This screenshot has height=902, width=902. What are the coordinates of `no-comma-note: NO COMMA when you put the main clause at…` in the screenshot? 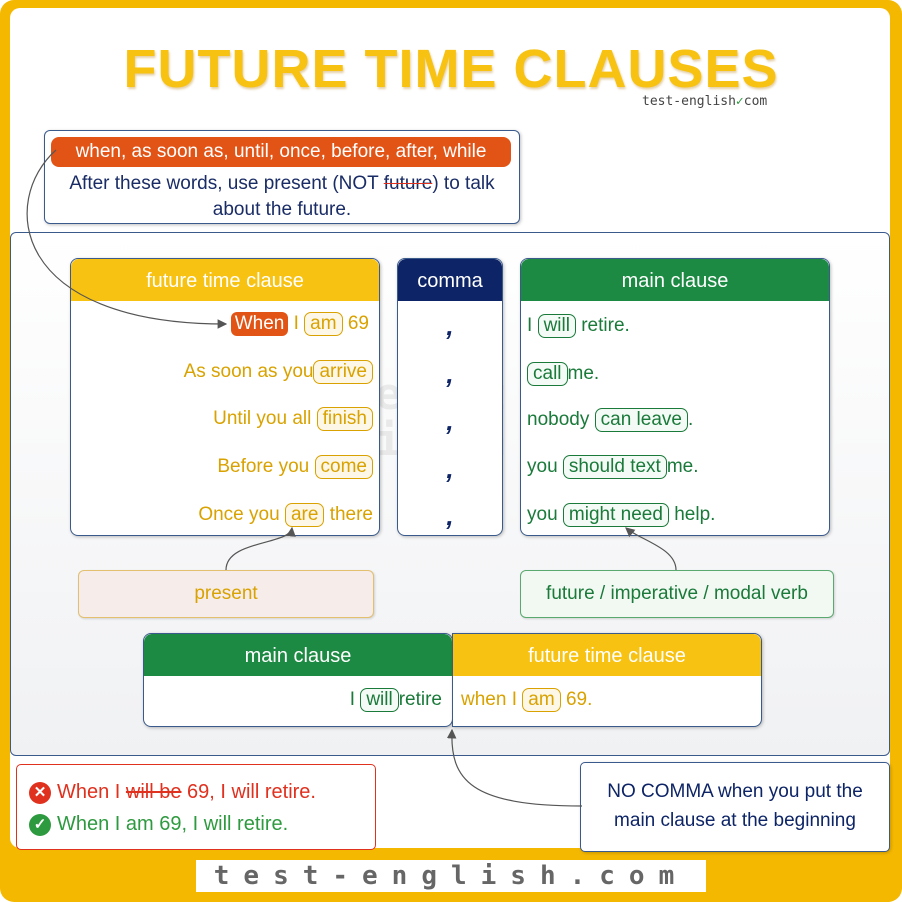 It's located at (735, 807).